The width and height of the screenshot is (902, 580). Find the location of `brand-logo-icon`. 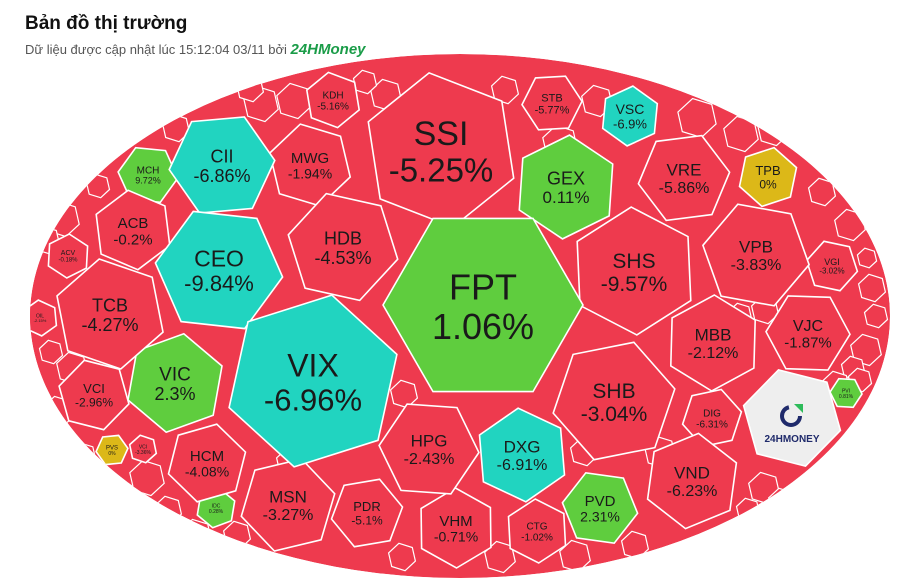

brand-logo-icon is located at coordinates (791, 415).